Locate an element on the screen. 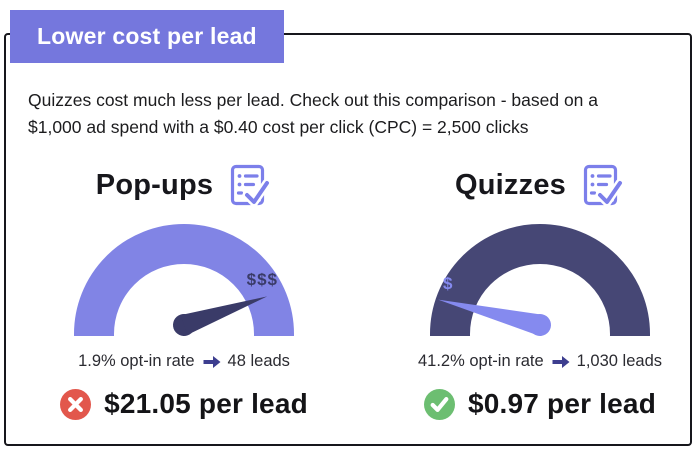  cost-per-lead-text: $21.05 per lead is located at coordinates (206, 404).